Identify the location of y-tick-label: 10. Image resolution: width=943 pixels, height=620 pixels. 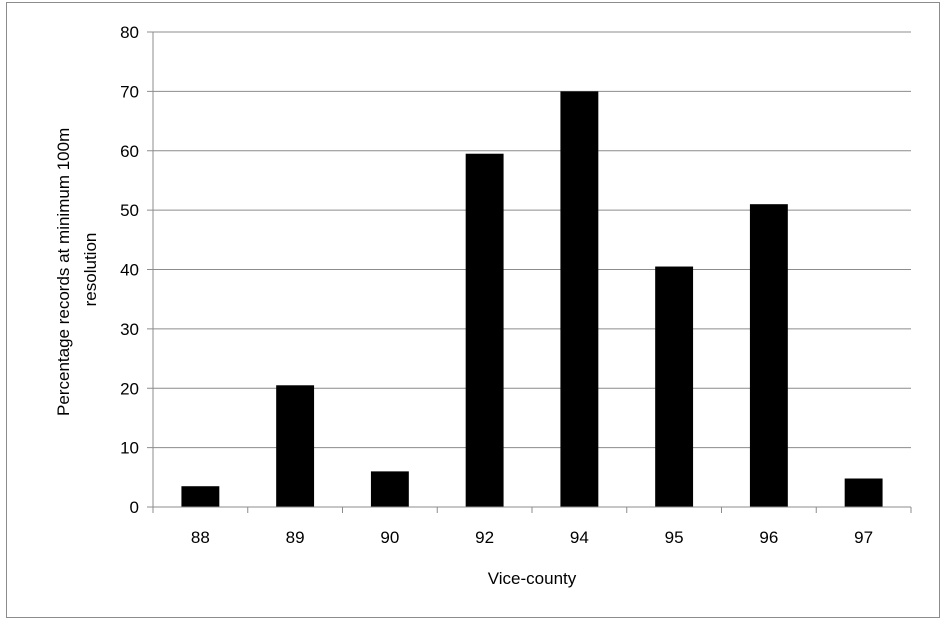
(129, 448).